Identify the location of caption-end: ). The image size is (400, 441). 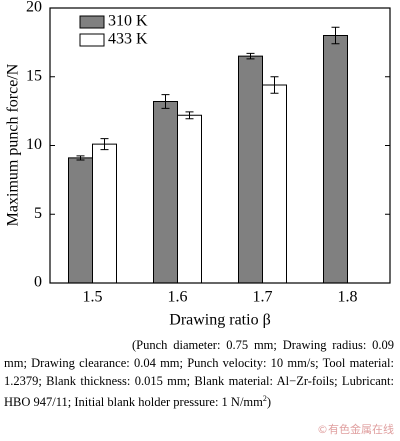
(269, 402).